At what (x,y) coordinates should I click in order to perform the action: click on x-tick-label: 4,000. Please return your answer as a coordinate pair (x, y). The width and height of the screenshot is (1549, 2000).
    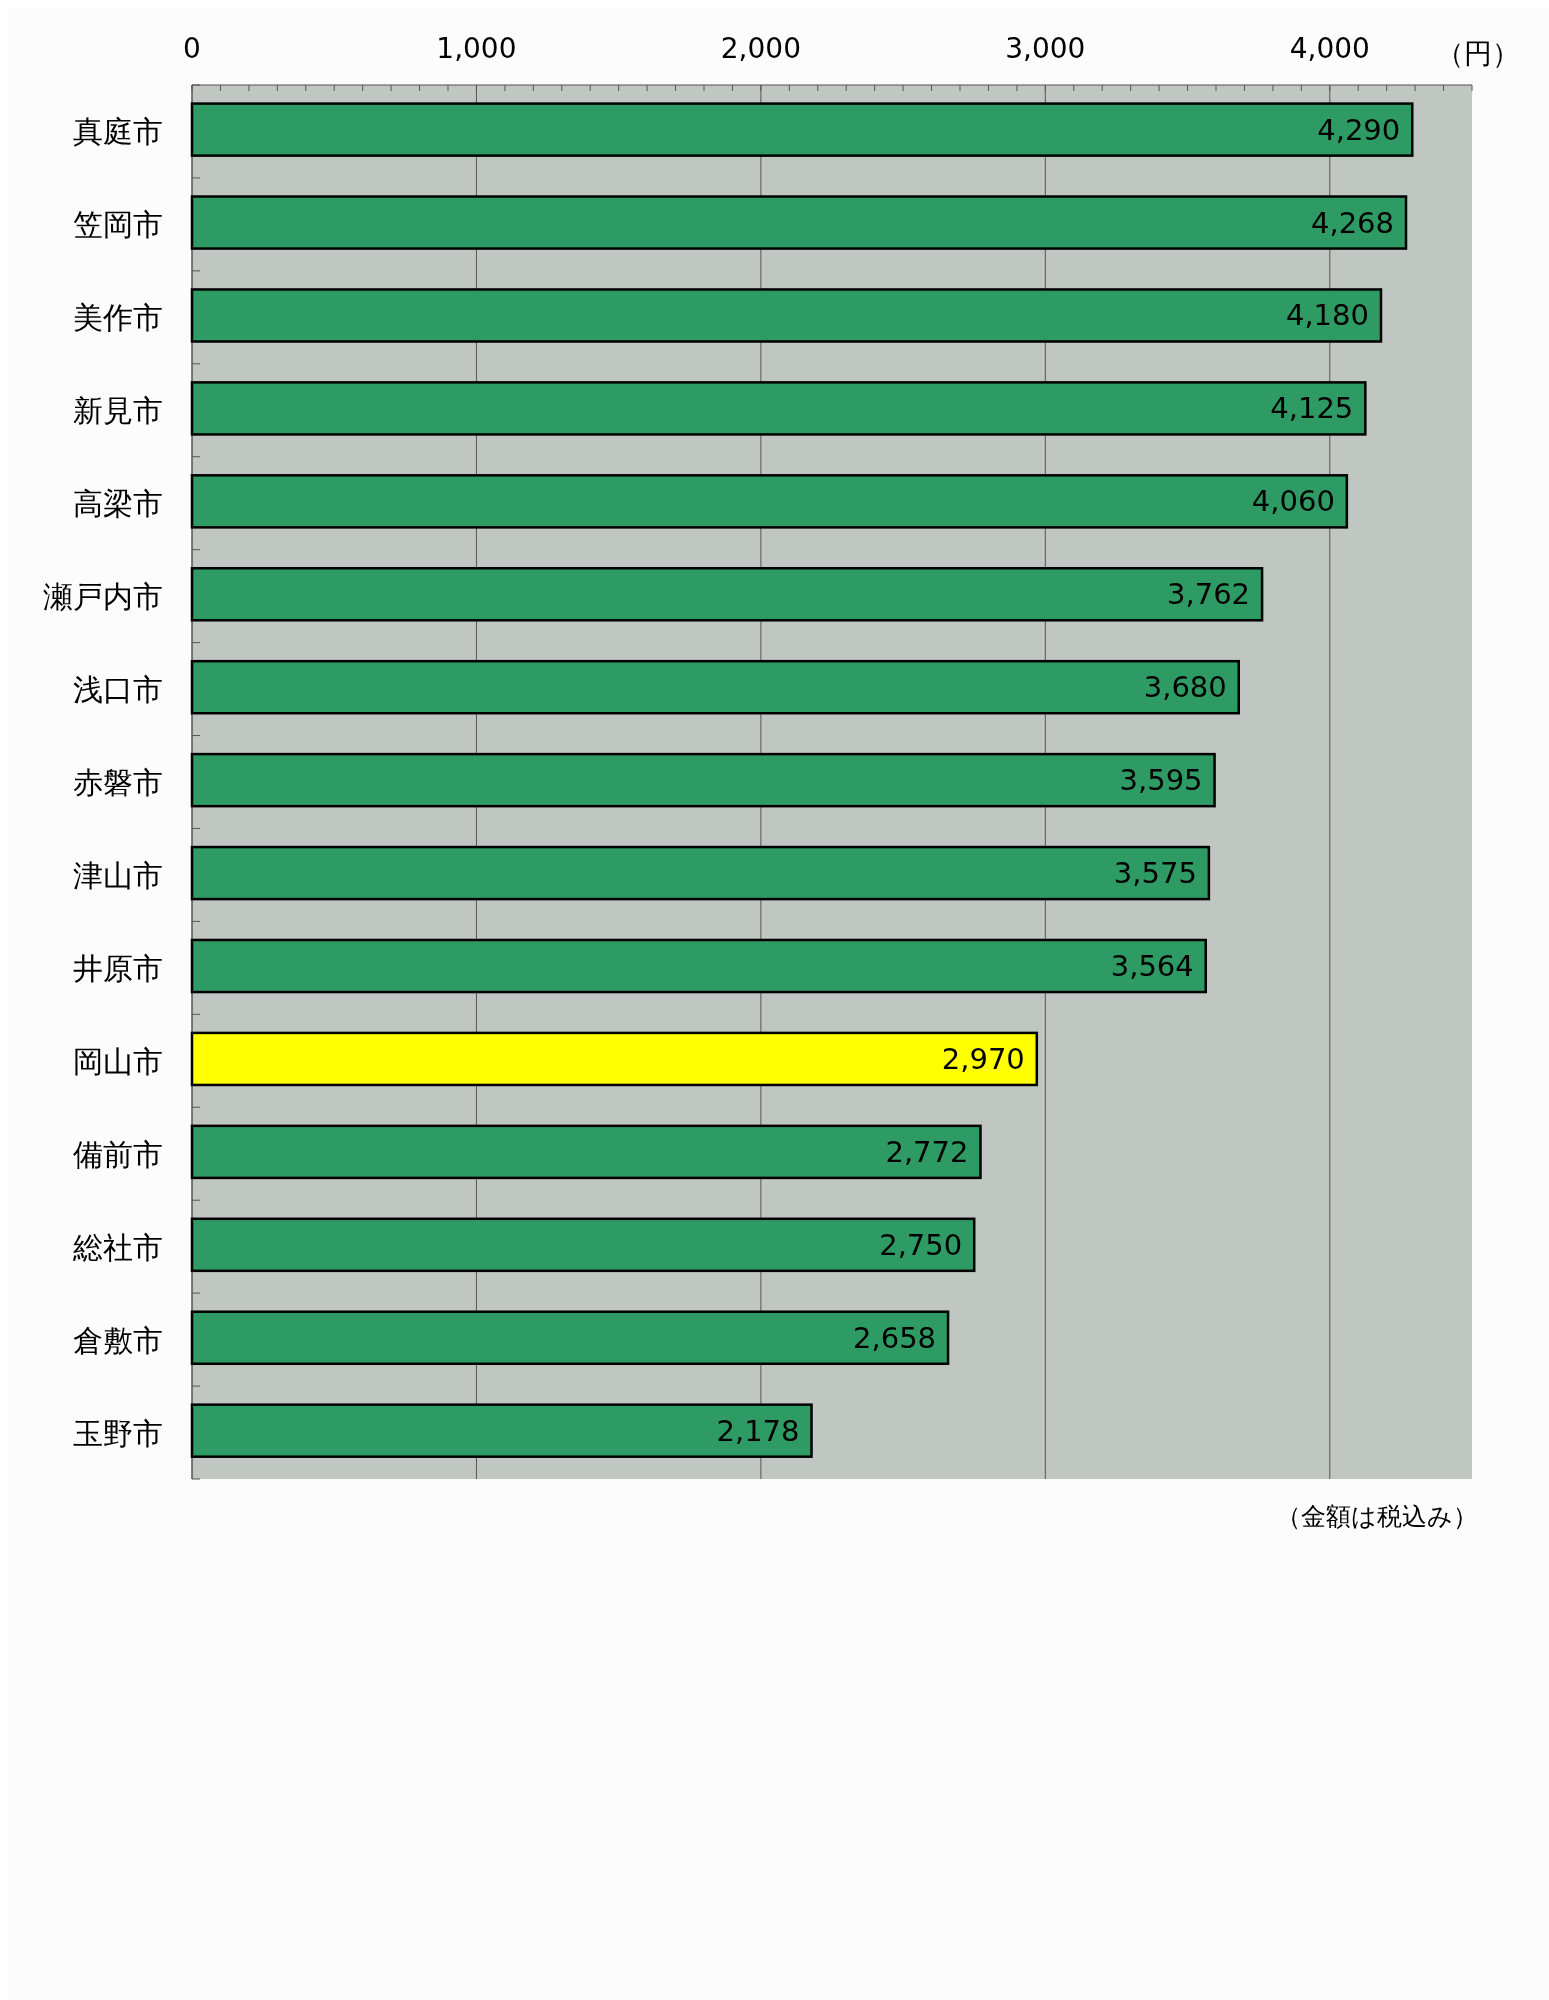
    Looking at the image, I should click on (1329, 48).